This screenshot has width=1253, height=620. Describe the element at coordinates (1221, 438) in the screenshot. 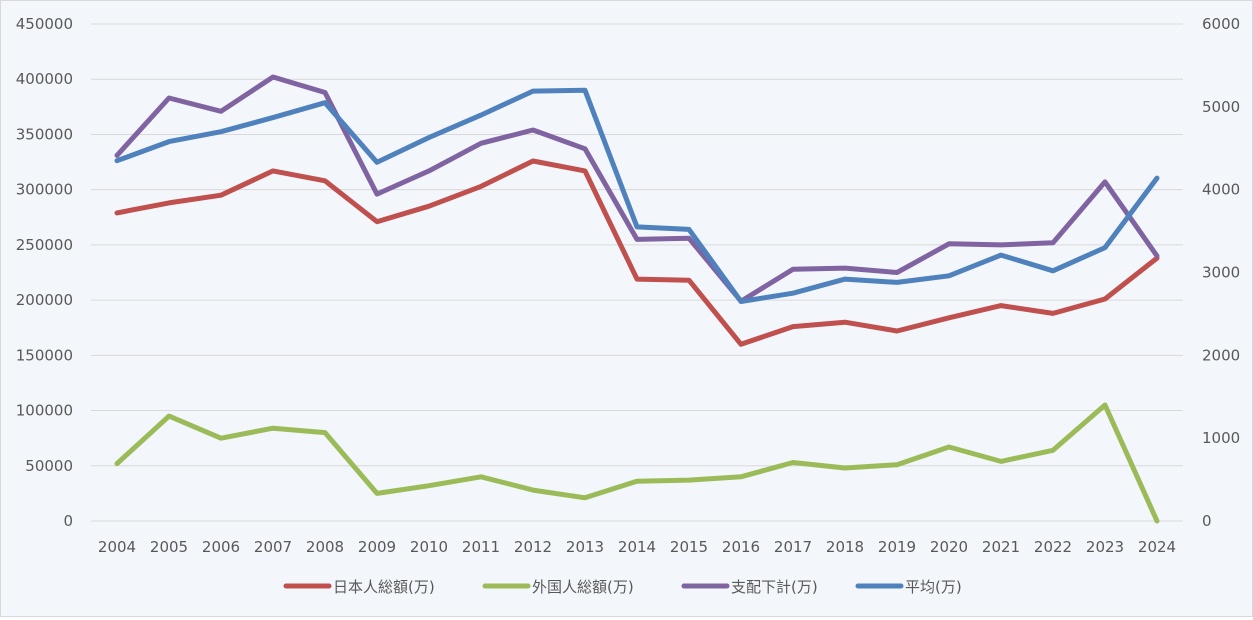

I see `right-tick-label: 1000` at that location.